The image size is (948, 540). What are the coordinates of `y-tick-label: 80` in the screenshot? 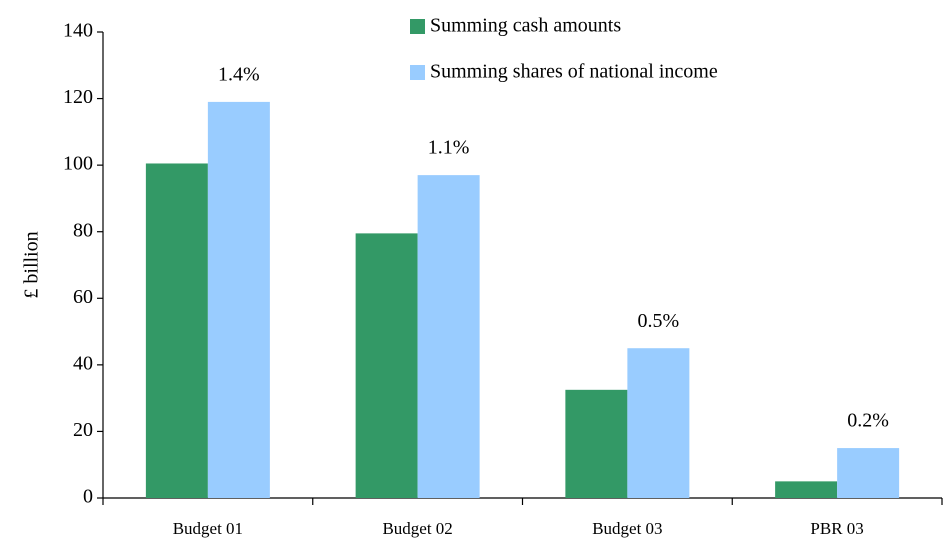 It's located at (83, 230).